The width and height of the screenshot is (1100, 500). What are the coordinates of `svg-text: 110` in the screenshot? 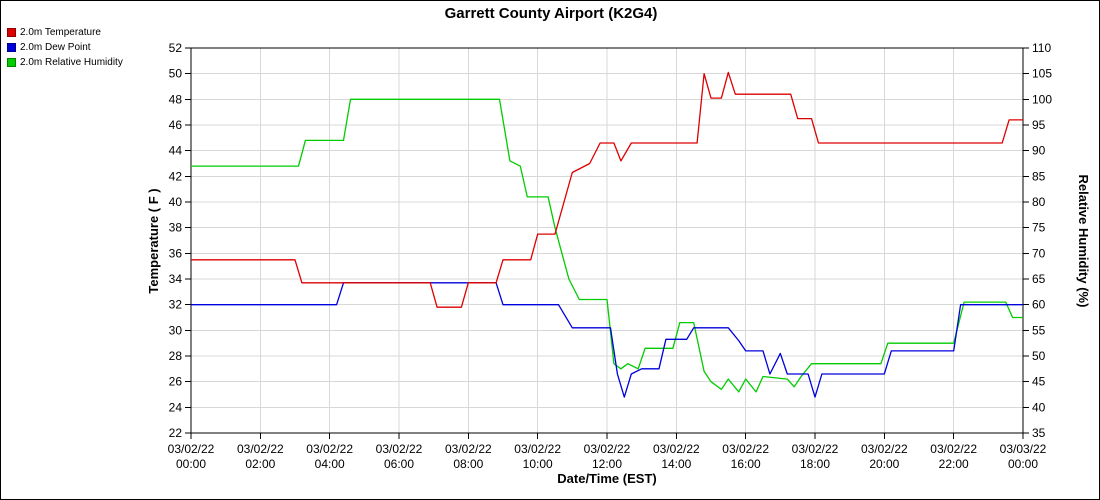 It's located at (1041, 48).